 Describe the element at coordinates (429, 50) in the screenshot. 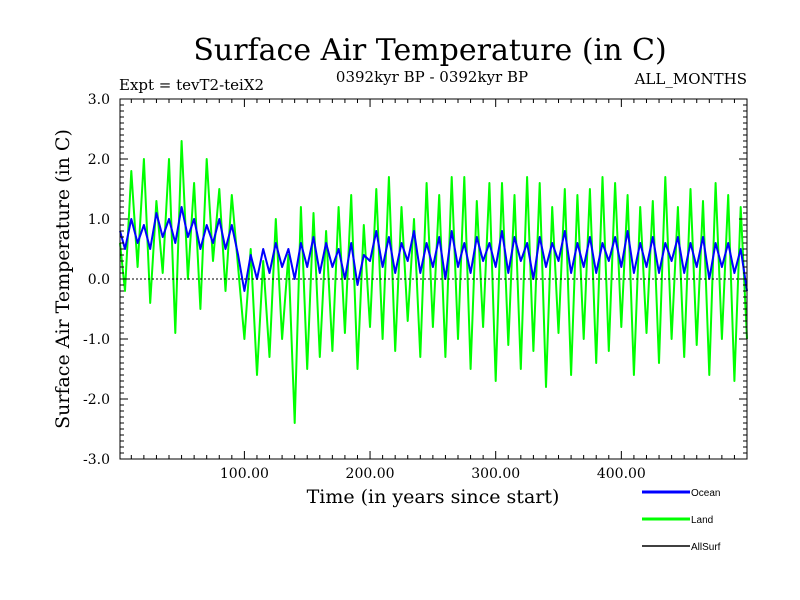

I see `chart-title: Surface Air Temperature (in C)` at that location.